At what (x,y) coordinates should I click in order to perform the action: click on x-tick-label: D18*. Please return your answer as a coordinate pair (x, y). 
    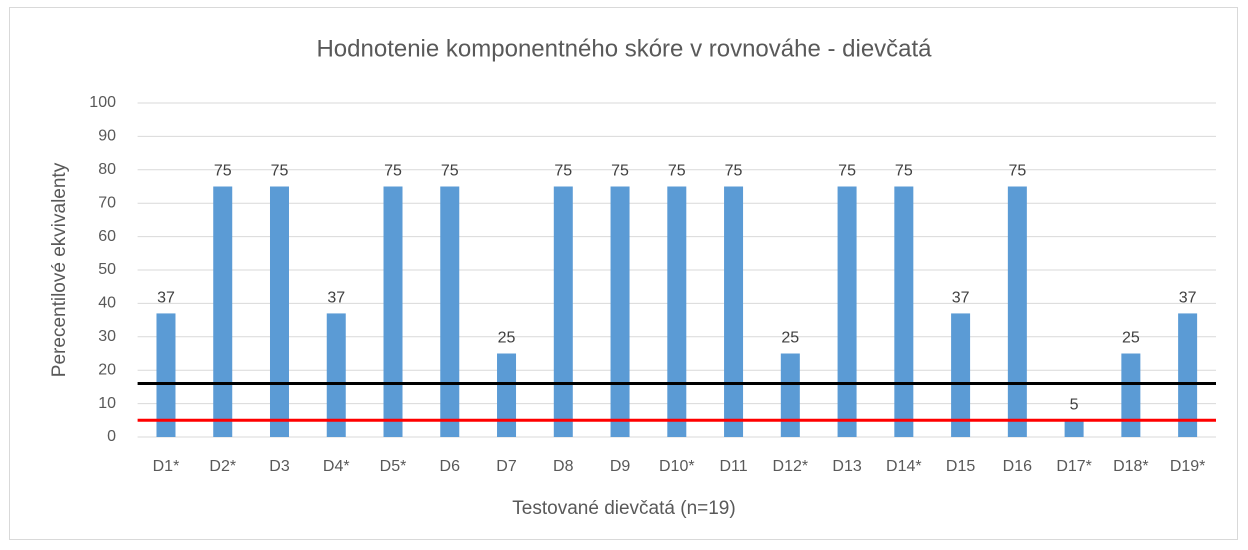
    Looking at the image, I should click on (1131, 466).